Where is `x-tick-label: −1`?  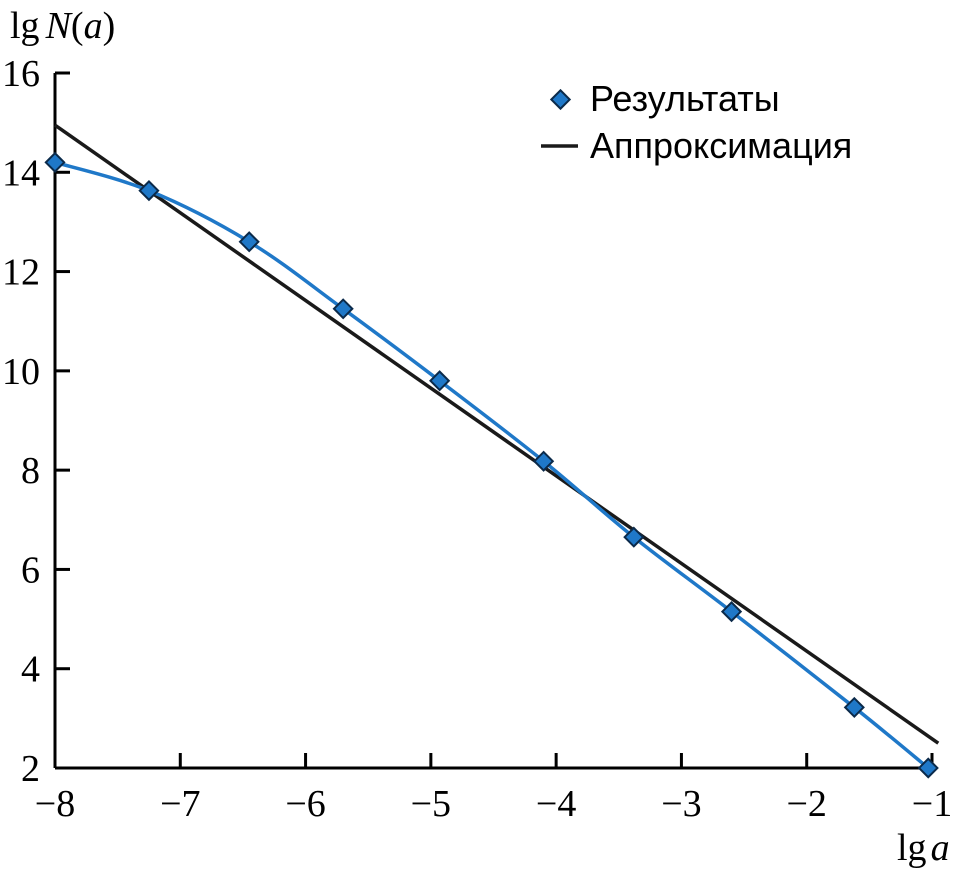
x-tick-label: −1 is located at coordinates (932, 804).